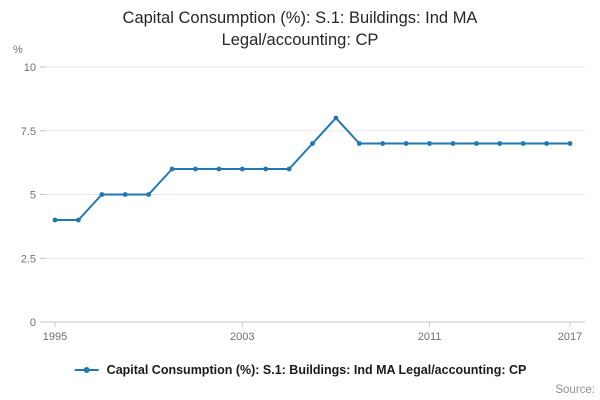 The image size is (600, 400). Describe the element at coordinates (28, 132) in the screenshot. I see `svg-text: 7.5` at that location.